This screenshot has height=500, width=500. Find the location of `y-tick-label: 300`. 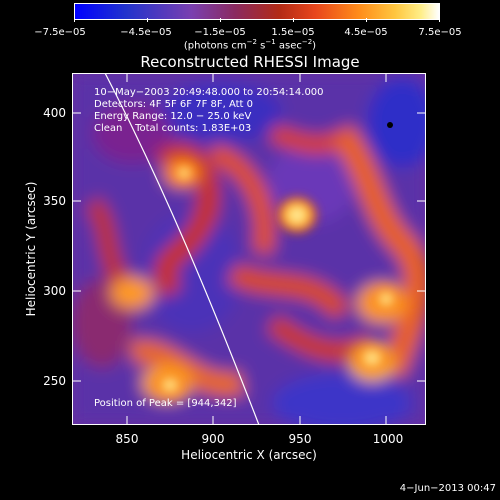

y-tick-label: 300 is located at coordinates (54, 291).